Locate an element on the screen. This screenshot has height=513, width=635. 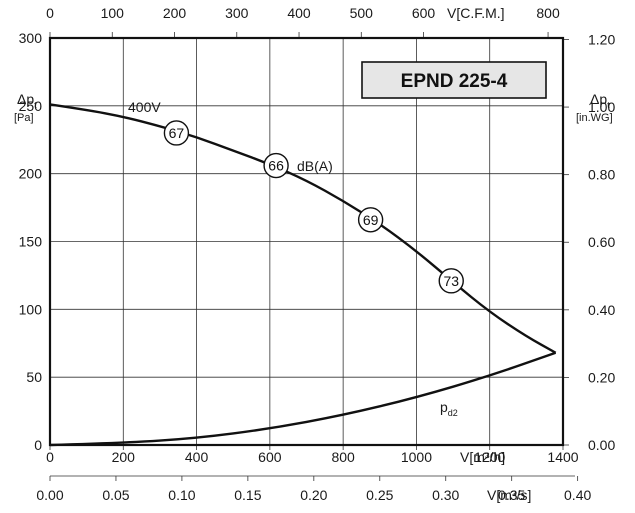
x-primary-label: V[m³/h] is located at coordinates (482, 457).